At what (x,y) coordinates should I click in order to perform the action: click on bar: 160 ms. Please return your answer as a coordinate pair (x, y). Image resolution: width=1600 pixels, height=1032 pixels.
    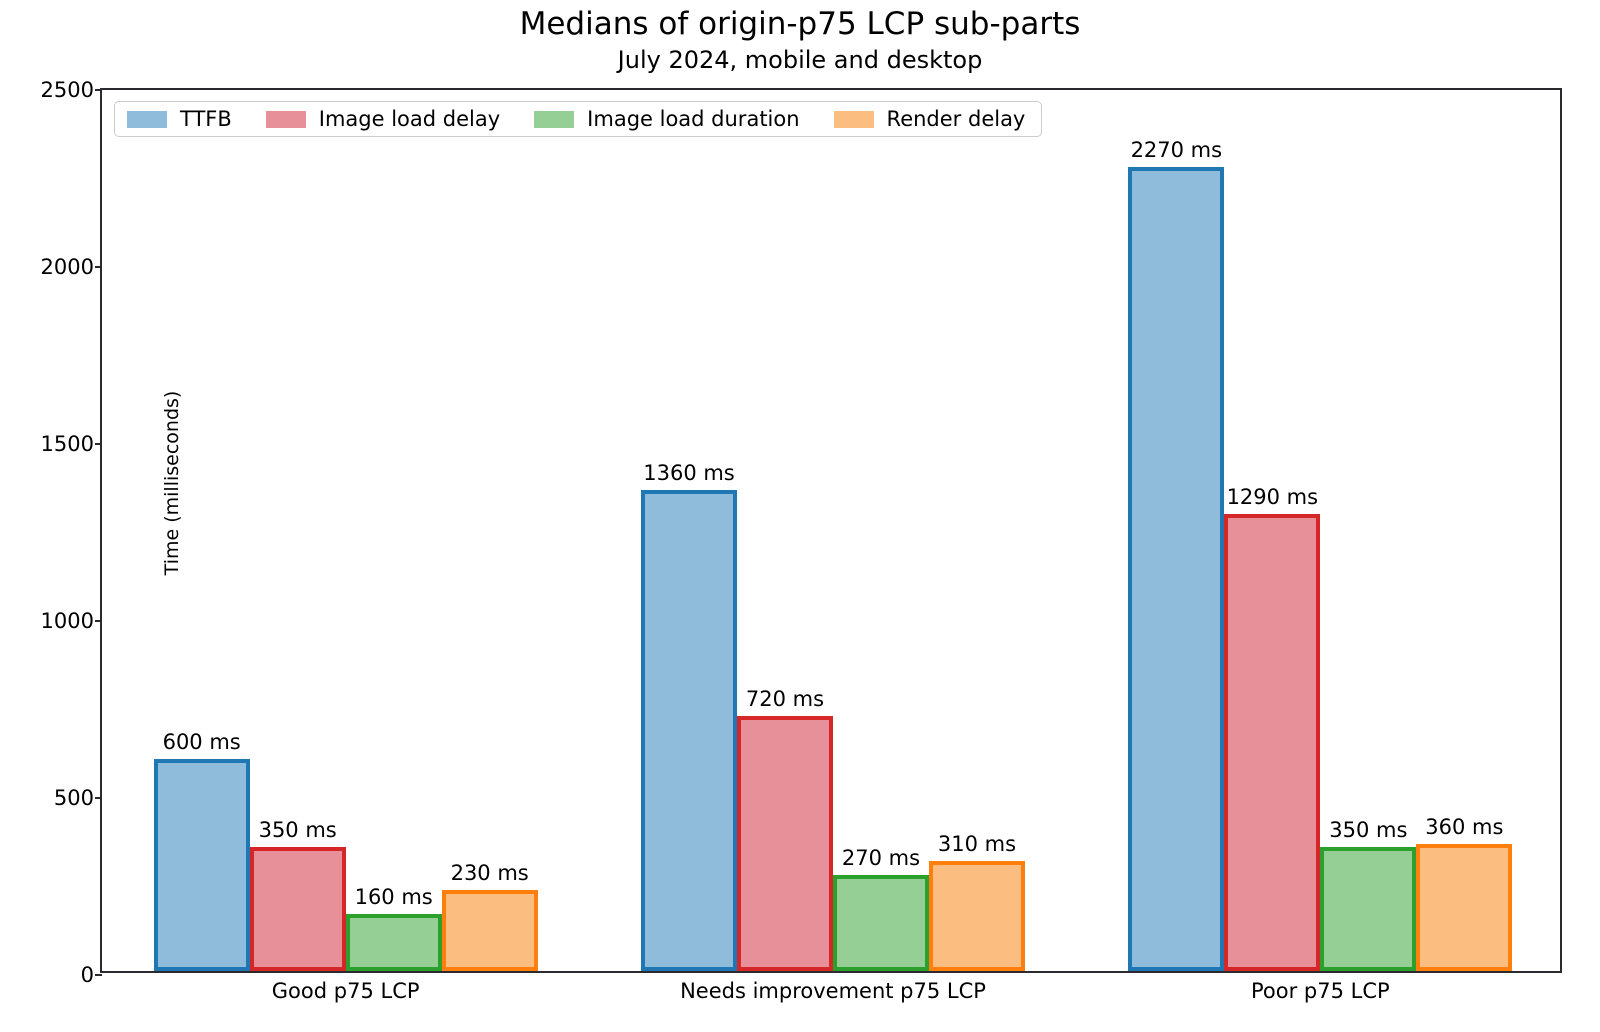
    Looking at the image, I should click on (393, 928).